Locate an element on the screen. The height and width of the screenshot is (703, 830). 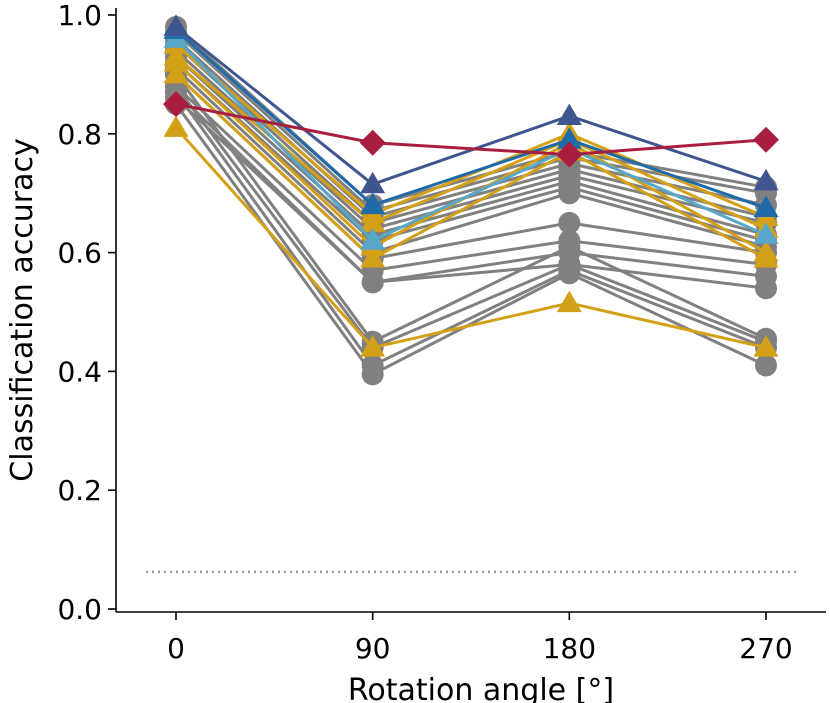
y-tick-label: 1.0 is located at coordinates (79, 16).